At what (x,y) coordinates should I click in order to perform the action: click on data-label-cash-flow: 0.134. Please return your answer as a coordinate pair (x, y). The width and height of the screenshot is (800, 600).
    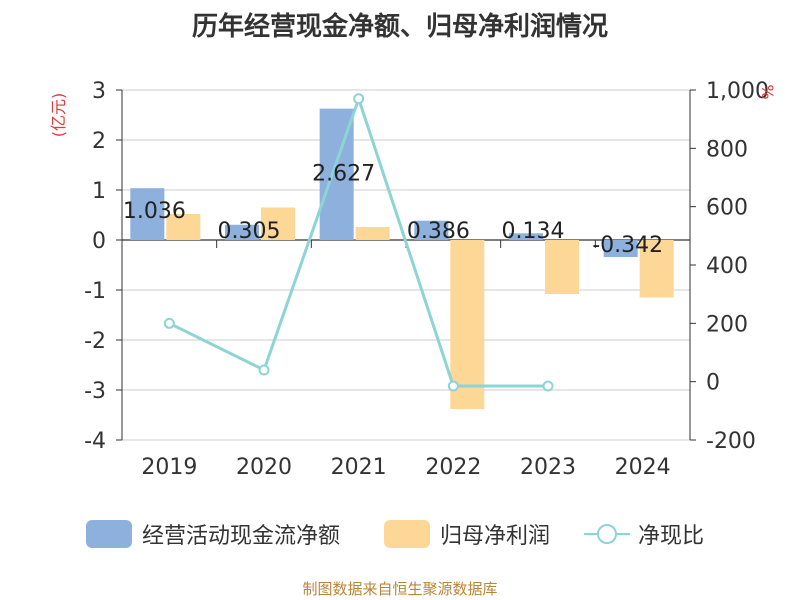
    Looking at the image, I should click on (533, 231).